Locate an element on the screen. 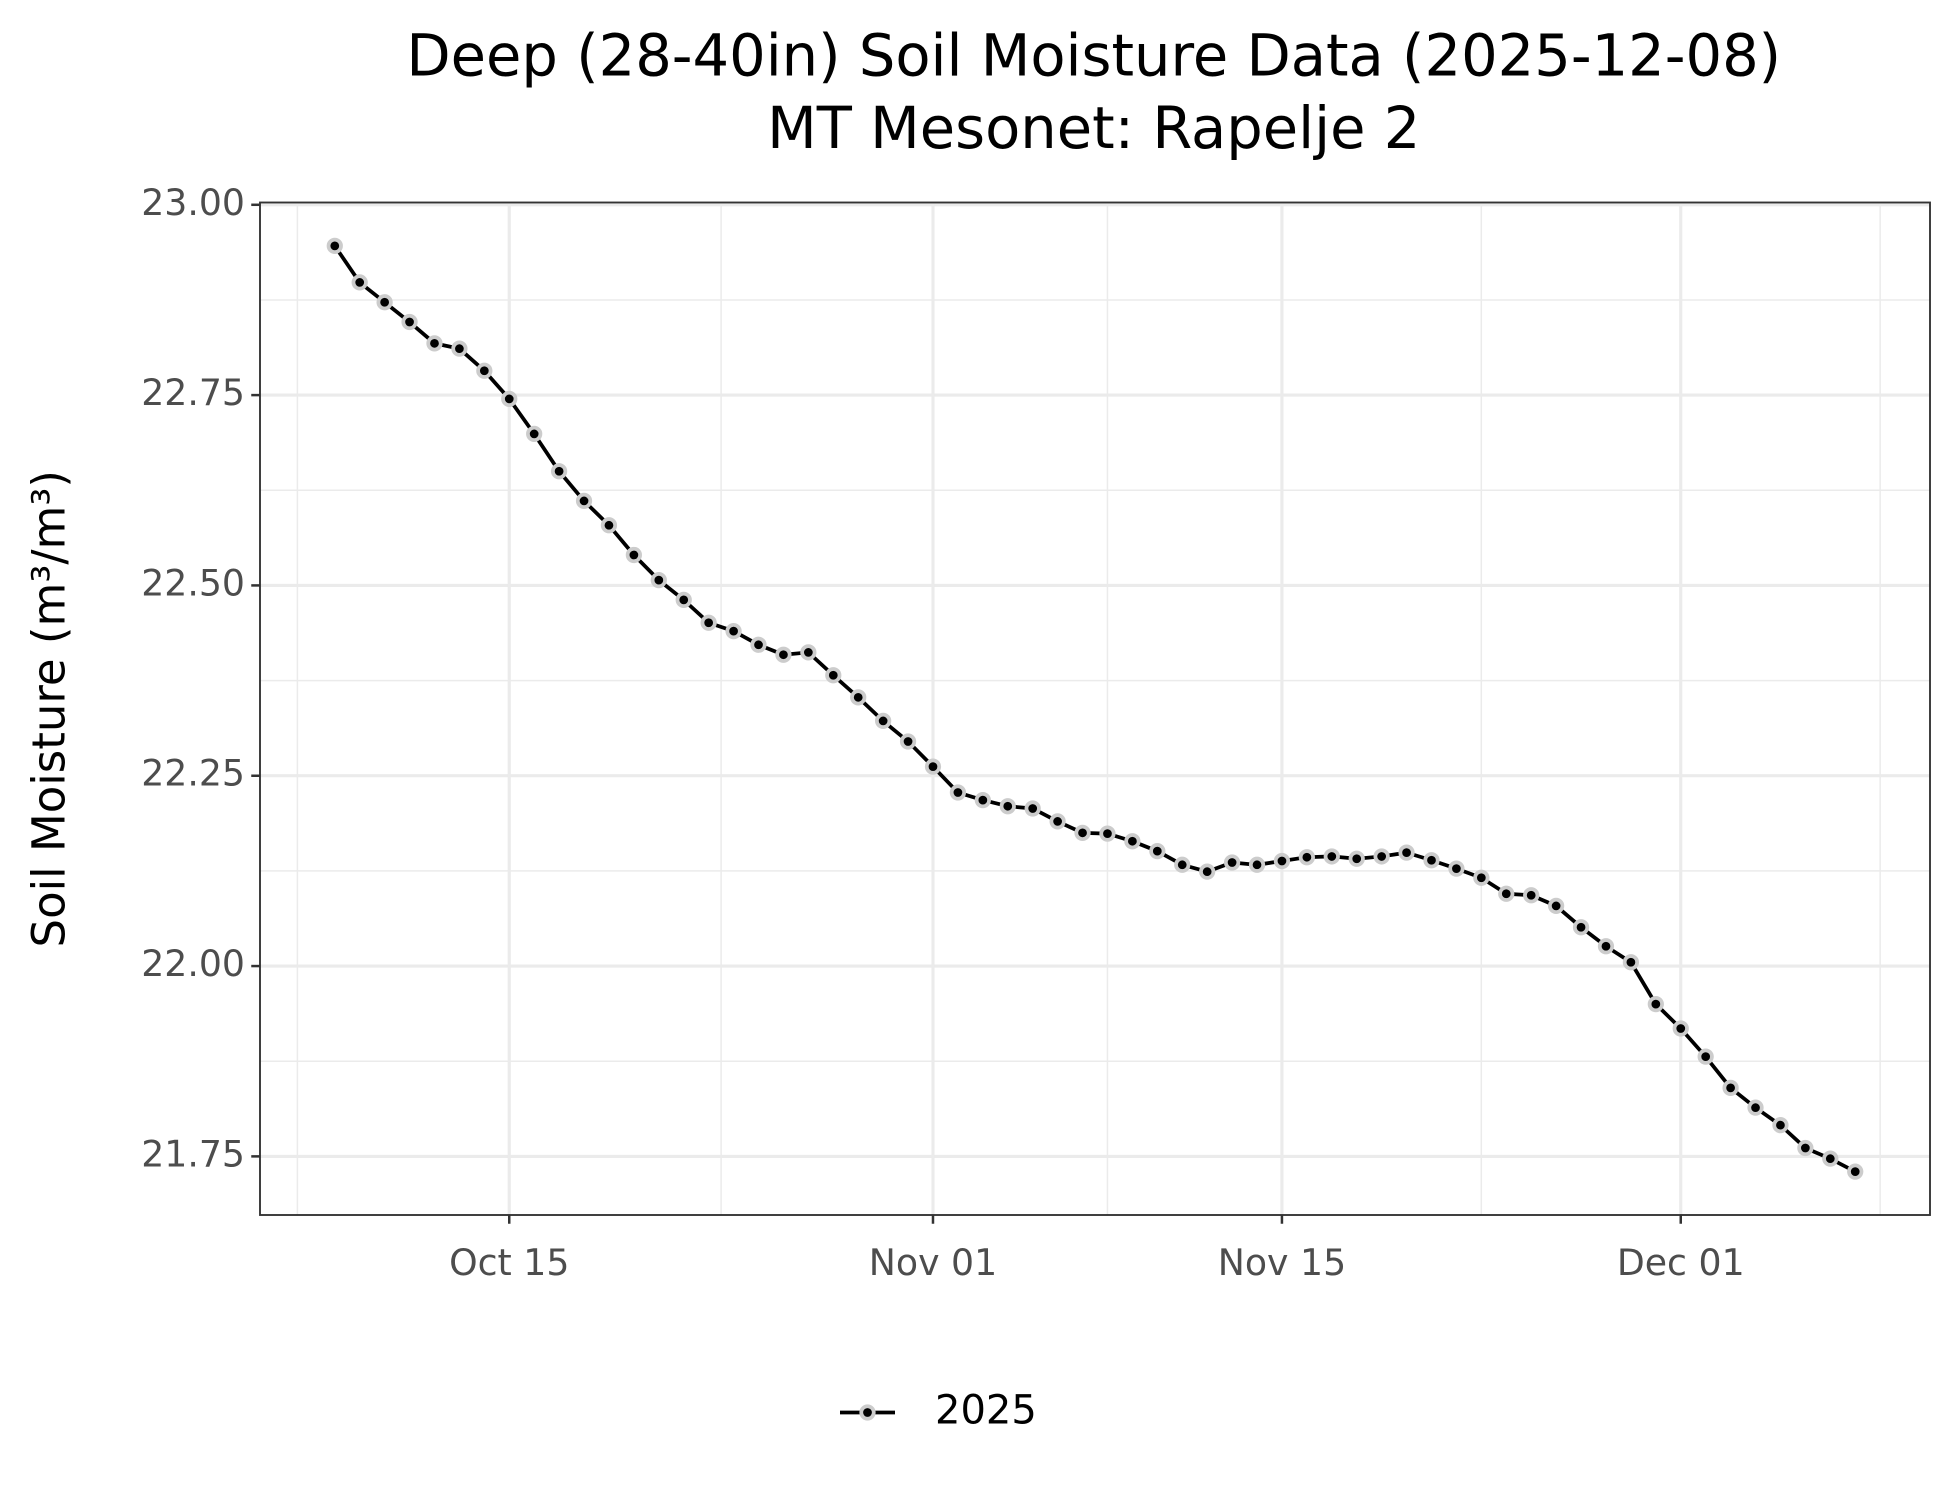 The image size is (1950, 1500). legend-label: 2025 is located at coordinates (986, 1411).